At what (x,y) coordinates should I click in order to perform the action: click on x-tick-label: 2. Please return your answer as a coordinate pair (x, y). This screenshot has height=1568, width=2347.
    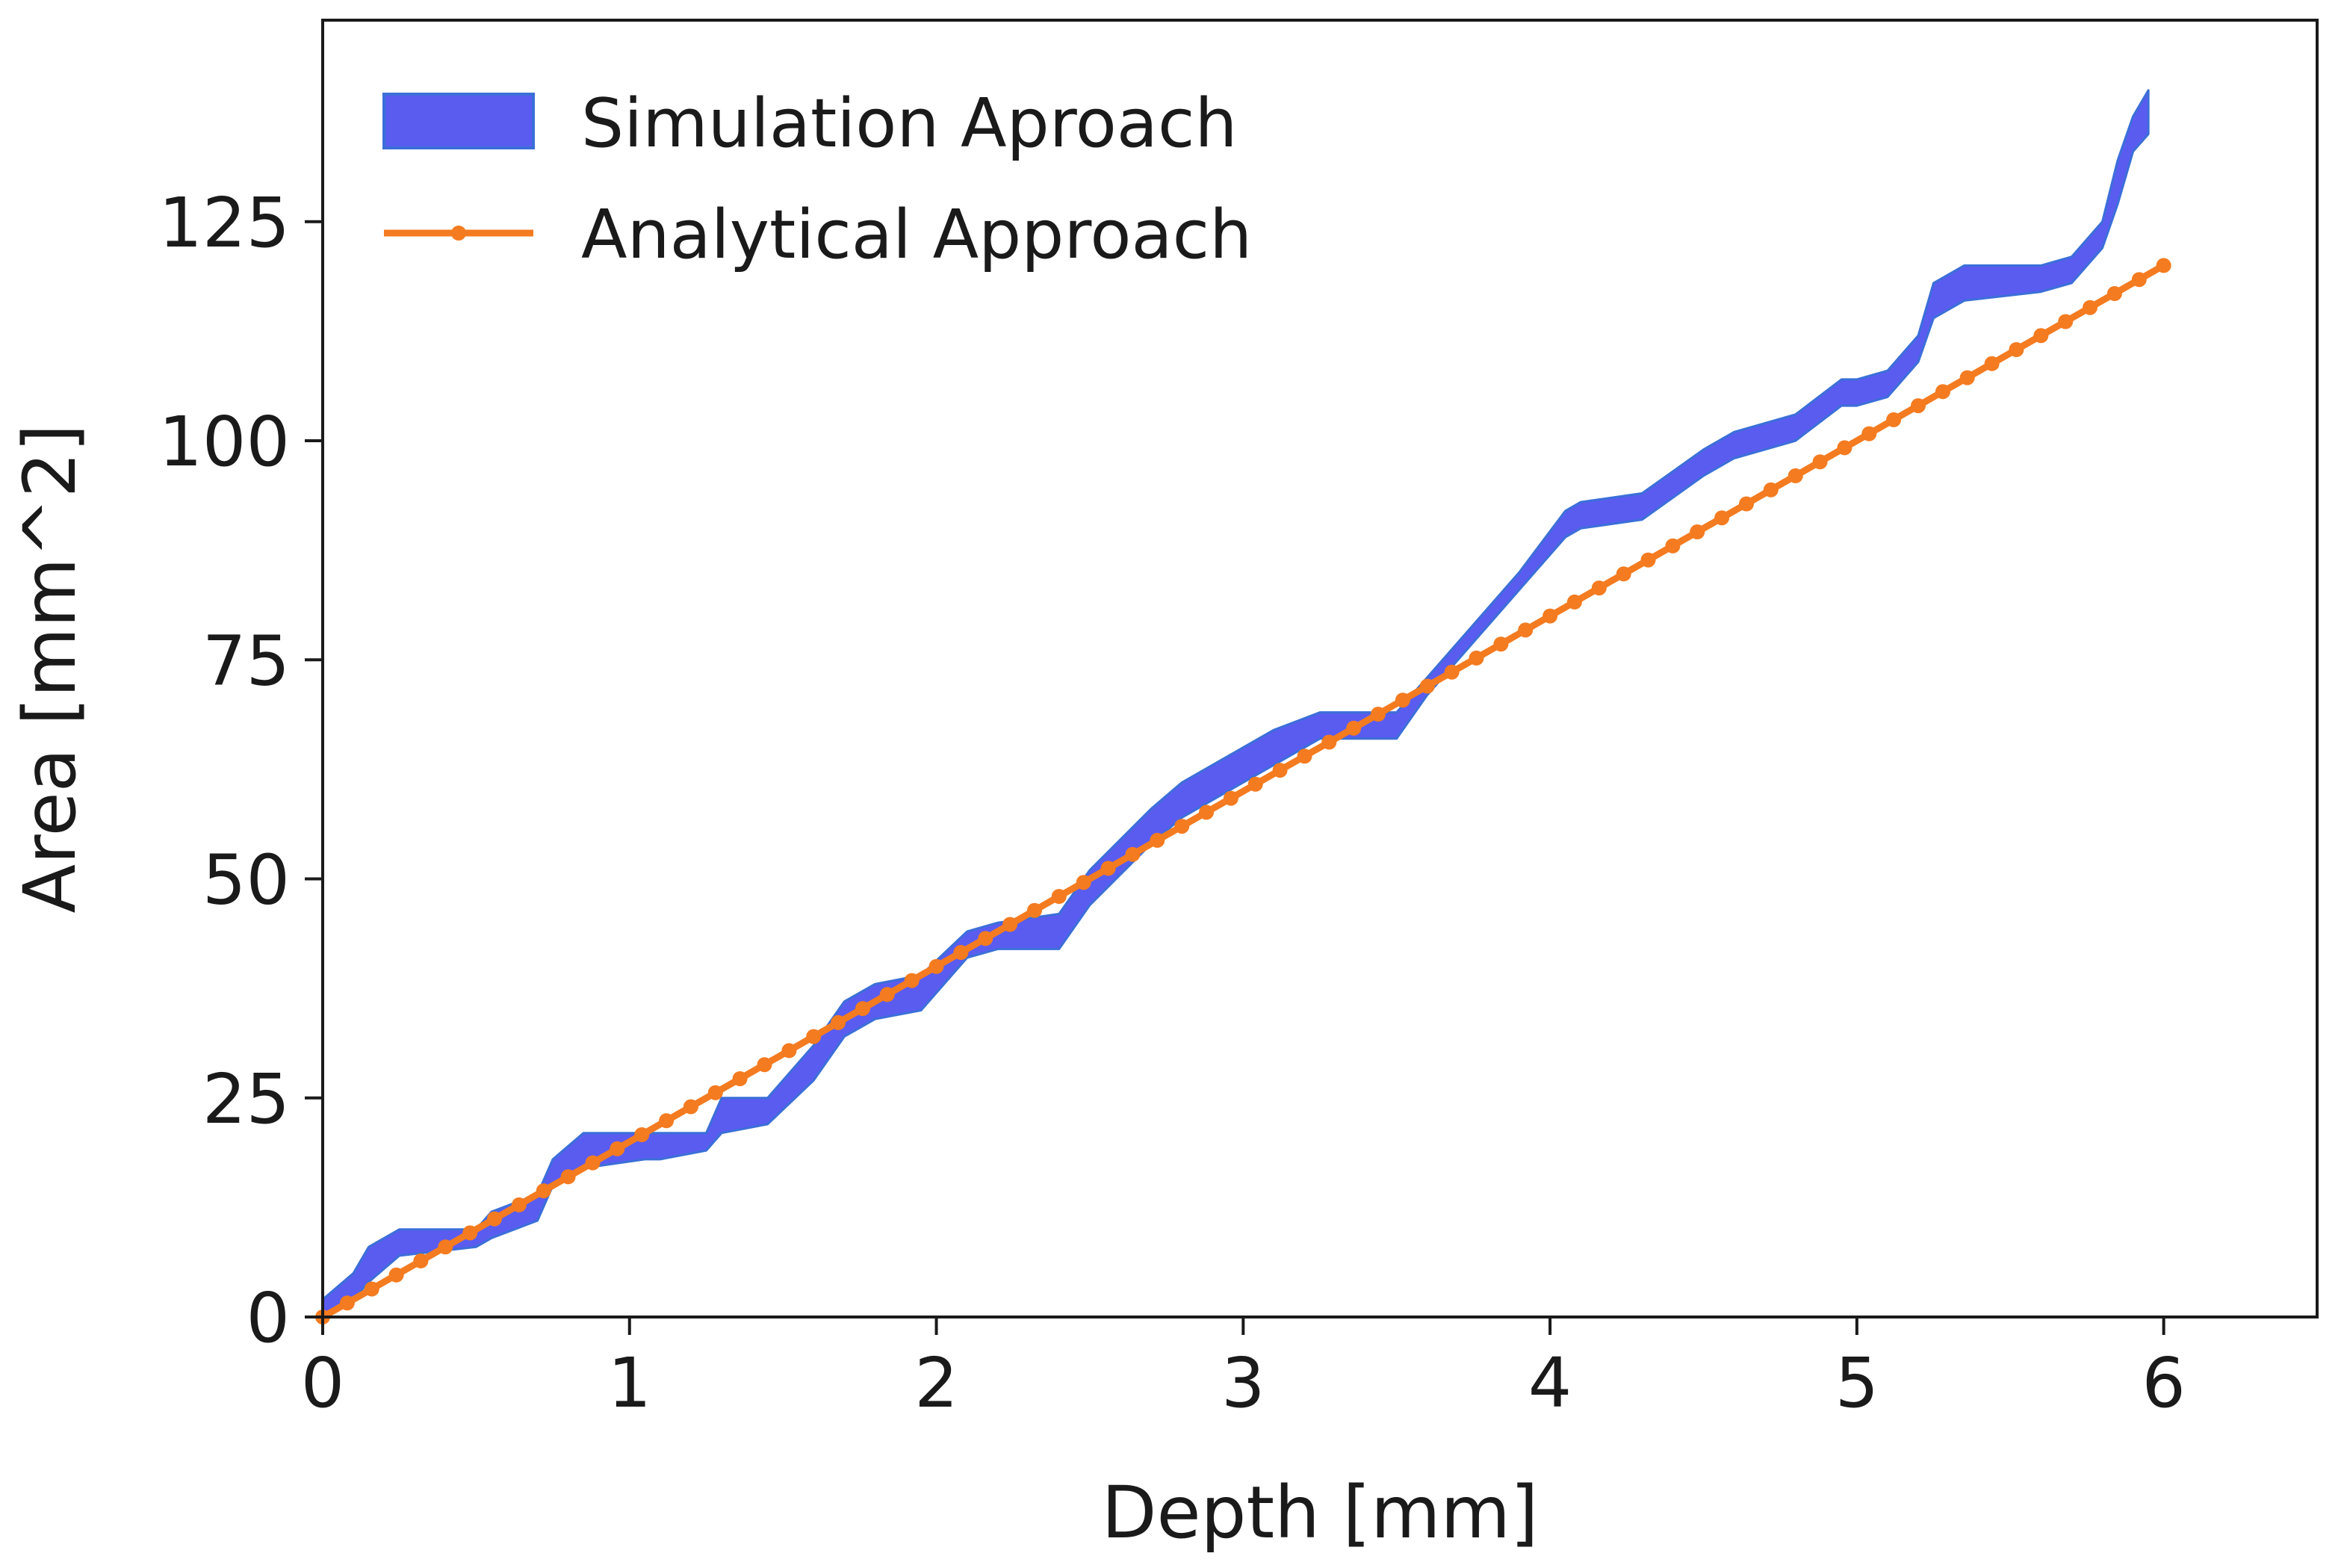
    Looking at the image, I should click on (936, 1383).